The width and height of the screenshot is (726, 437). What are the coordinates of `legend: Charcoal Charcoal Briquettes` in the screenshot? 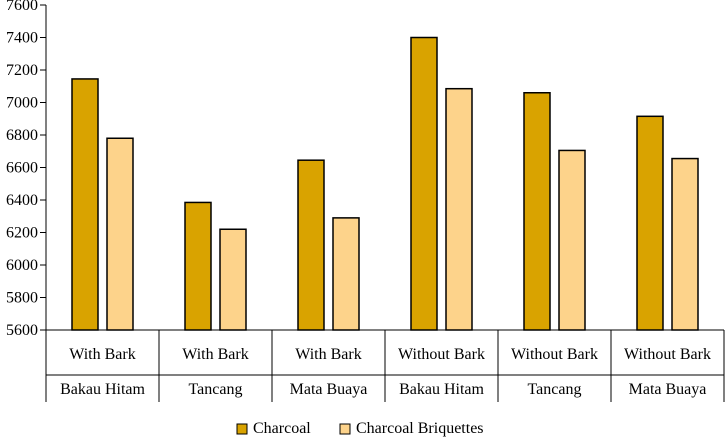 It's located at (360, 428).